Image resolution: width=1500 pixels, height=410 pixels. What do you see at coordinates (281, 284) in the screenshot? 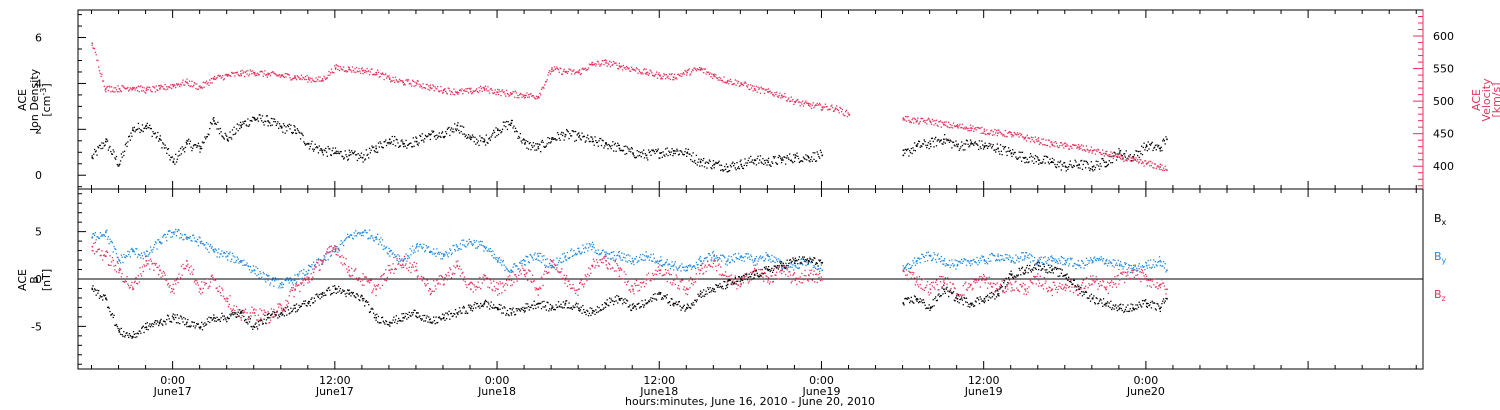
I see `by-point` at bounding box center [281, 284].